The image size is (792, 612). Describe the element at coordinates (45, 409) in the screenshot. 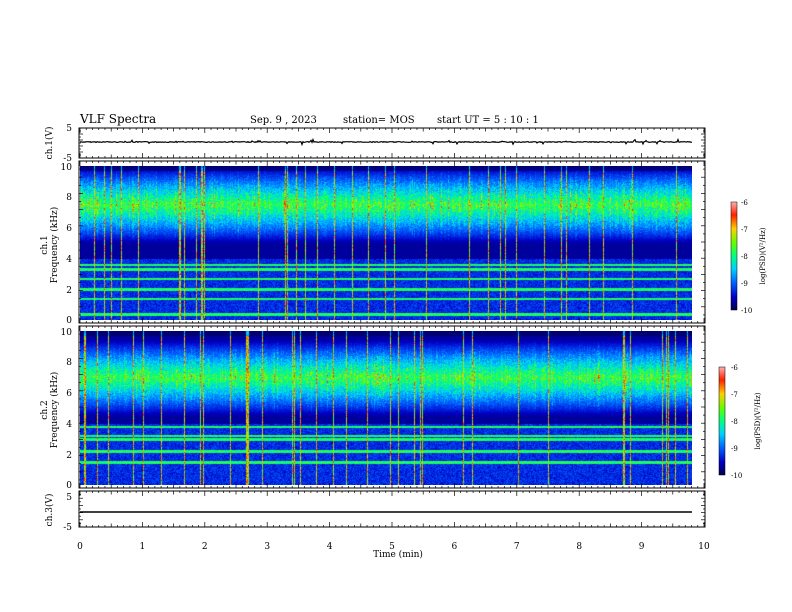

I see `ch2-spec-ylabel-channel: ch.2` at that location.